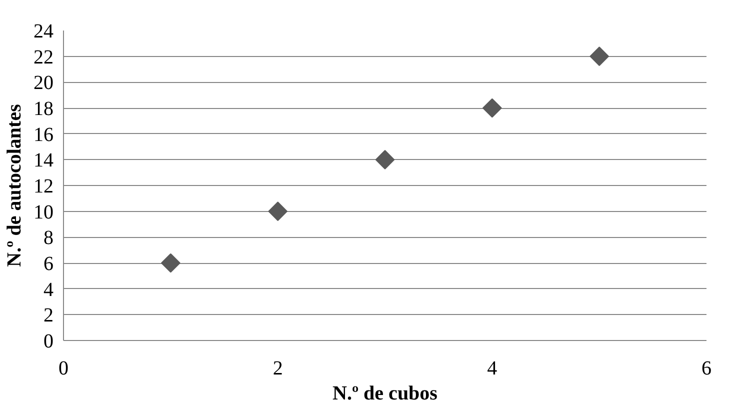 The height and width of the screenshot is (417, 746). Describe the element at coordinates (49, 264) in the screenshot. I see `y-tick-label: 6` at that location.